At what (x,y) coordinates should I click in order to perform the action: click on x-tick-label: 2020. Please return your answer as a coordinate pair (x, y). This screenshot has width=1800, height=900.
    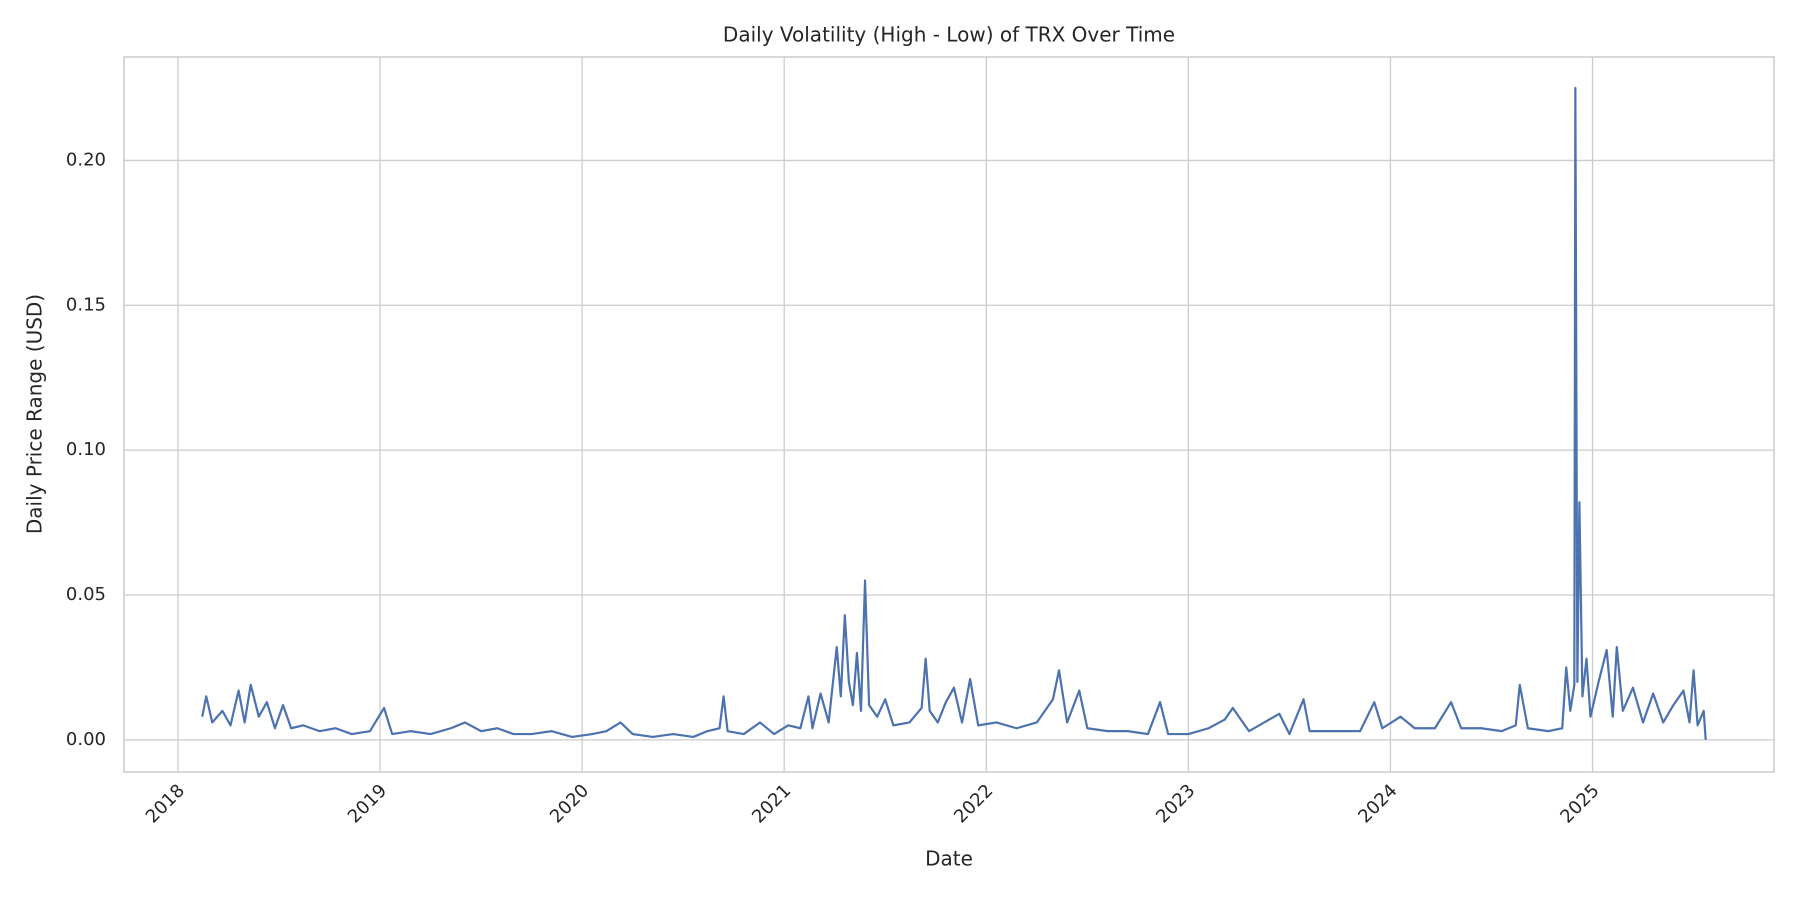
    Looking at the image, I should click on (569, 803).